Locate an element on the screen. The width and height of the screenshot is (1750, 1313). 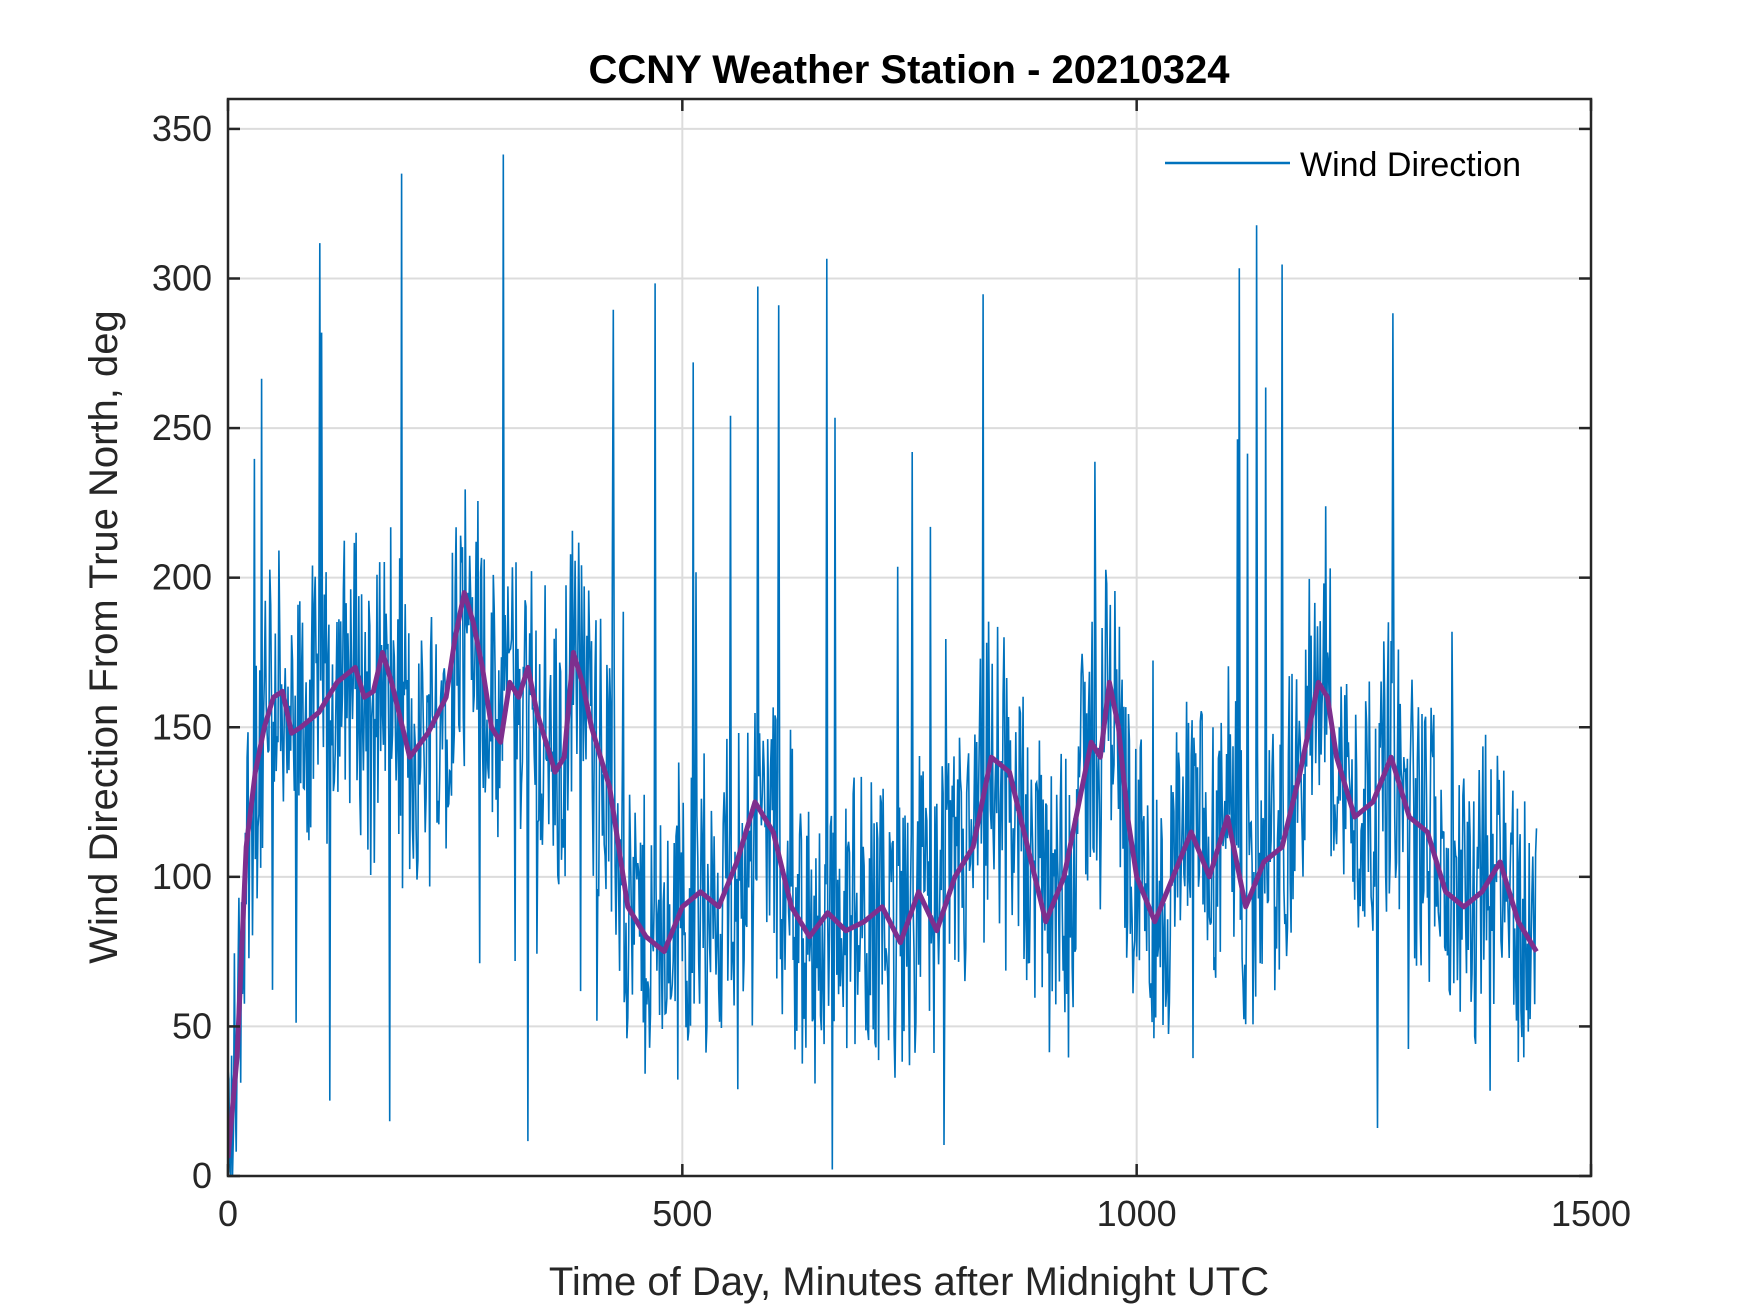
x-tick-label: 1500 is located at coordinates (1591, 1213).